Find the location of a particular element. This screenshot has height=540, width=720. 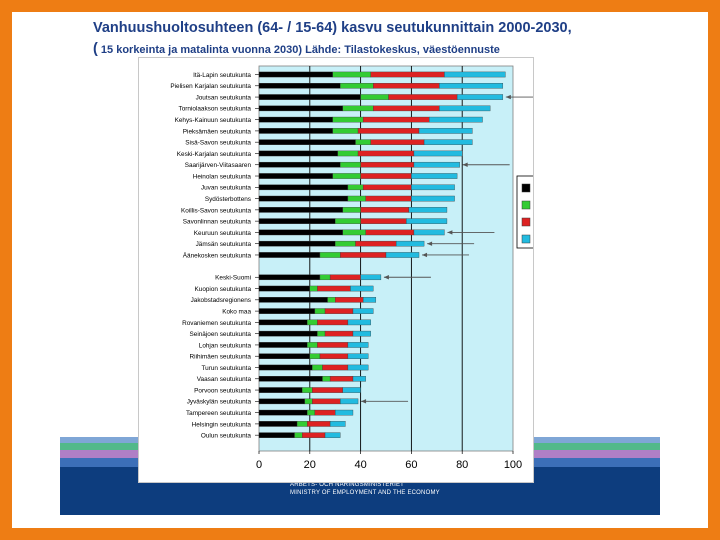

row-label: Tampereen seutukunta is located at coordinates (218, 413).